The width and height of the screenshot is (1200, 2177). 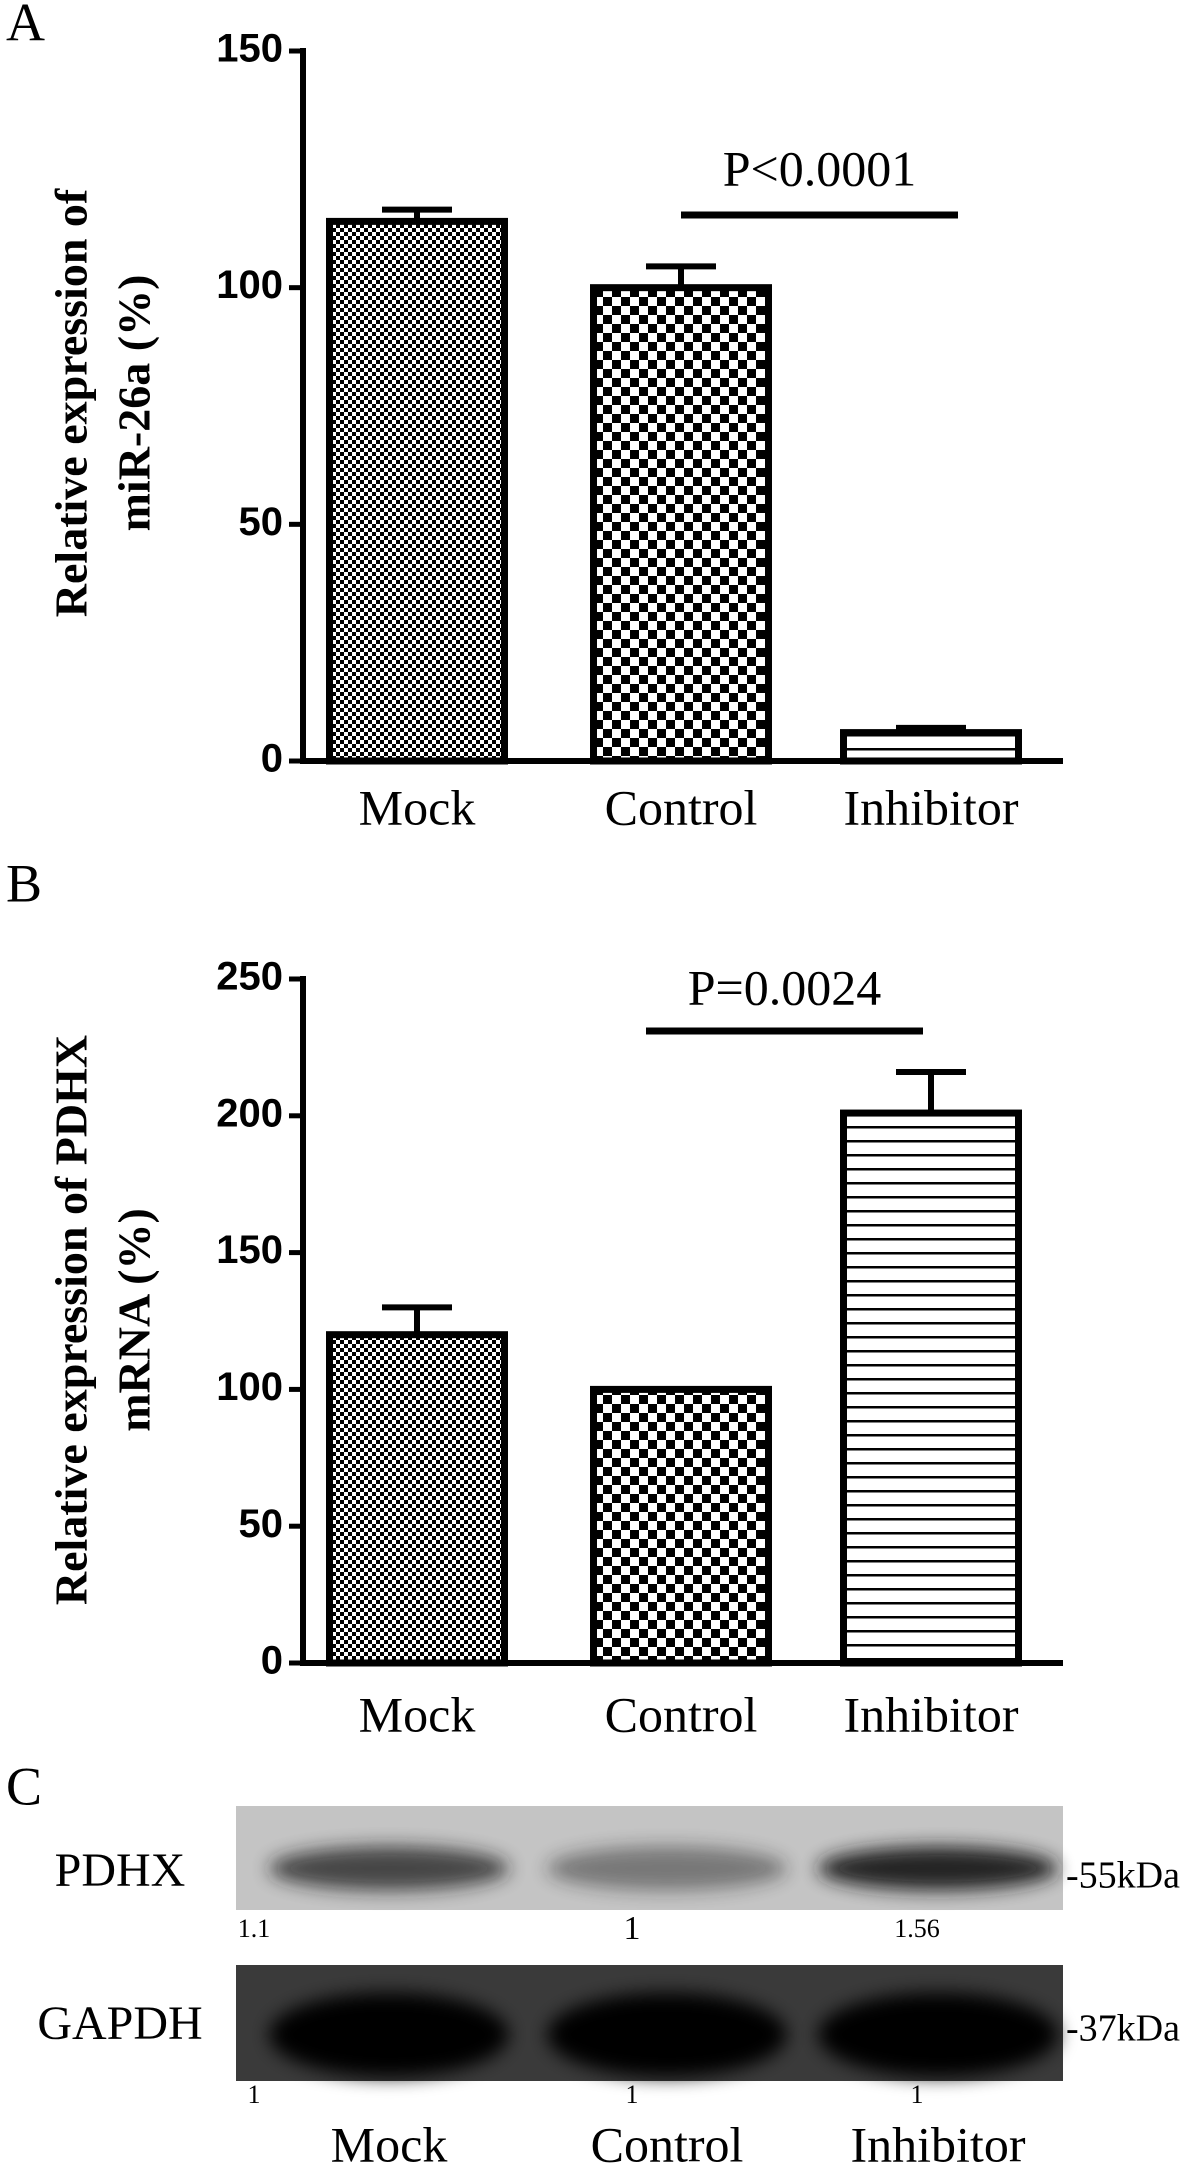 I want to click on blot-row-label: GAPDH, so click(x=119, y=2023).